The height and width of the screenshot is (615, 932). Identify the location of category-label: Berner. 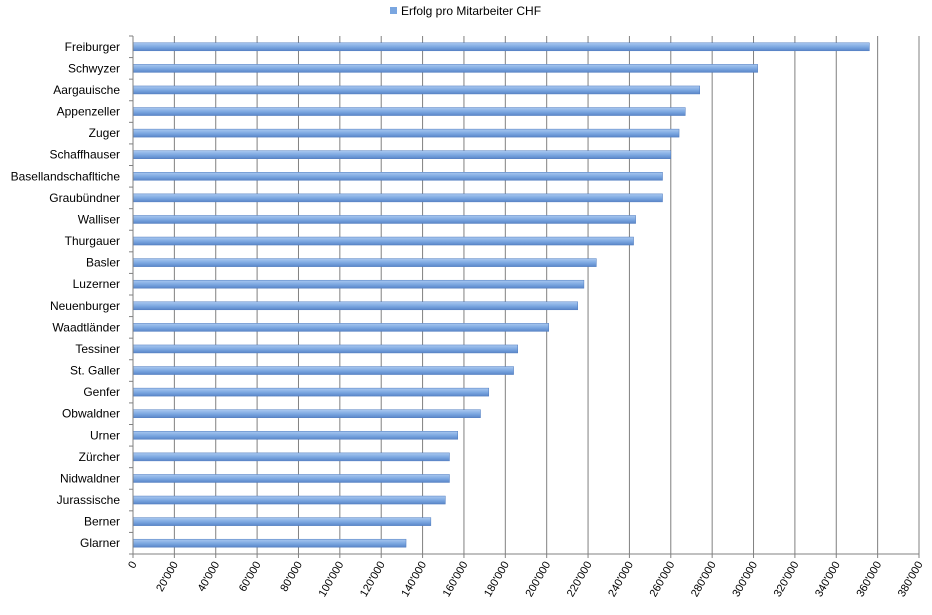
(102, 522).